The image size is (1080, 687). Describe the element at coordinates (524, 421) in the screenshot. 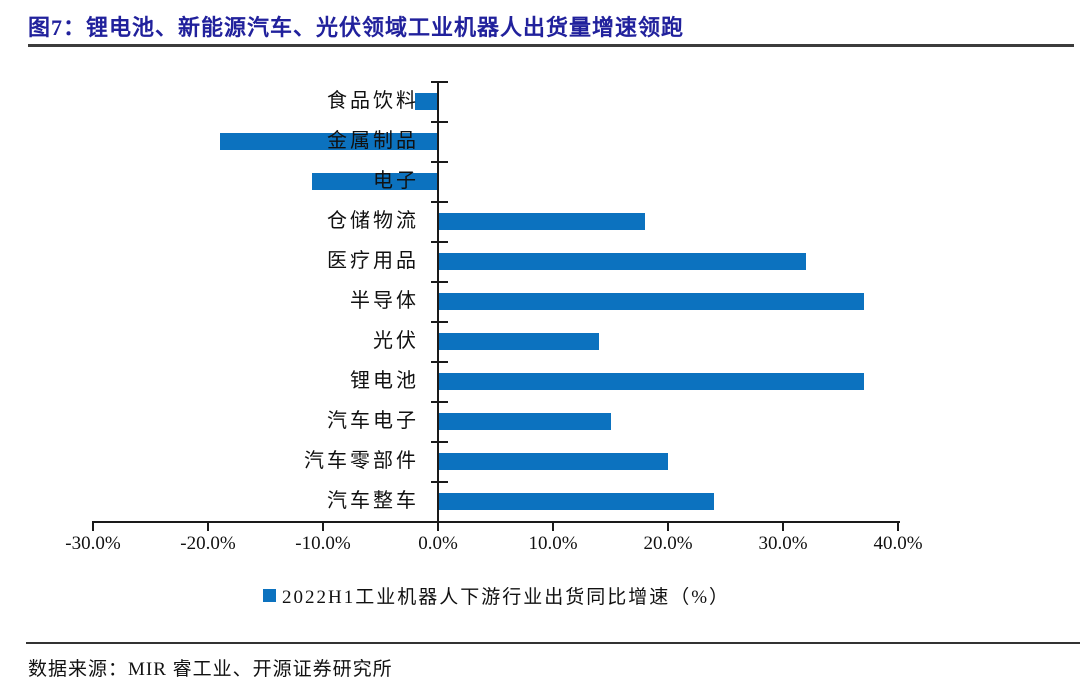

I see `bar-汽车电子` at that location.